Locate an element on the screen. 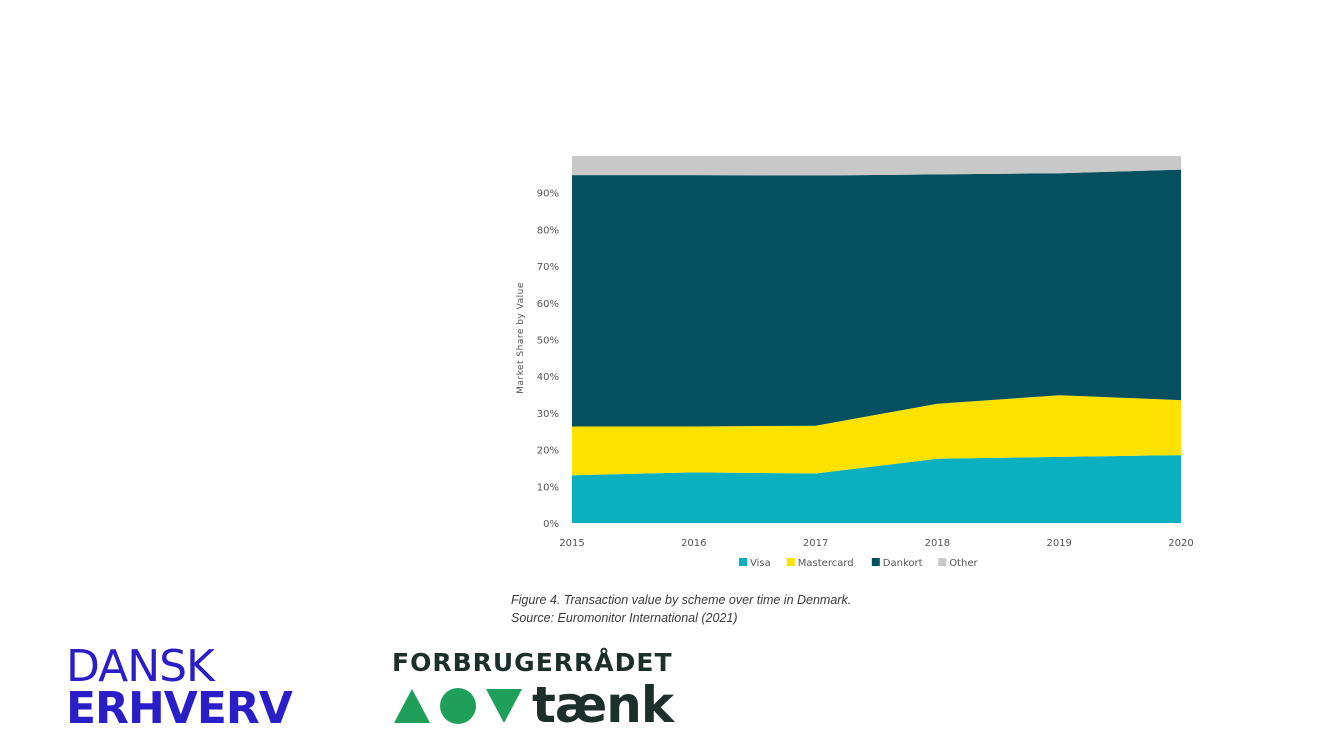  dansk-erhverv-logo: DANSK ERHVERV is located at coordinates (201, 687).